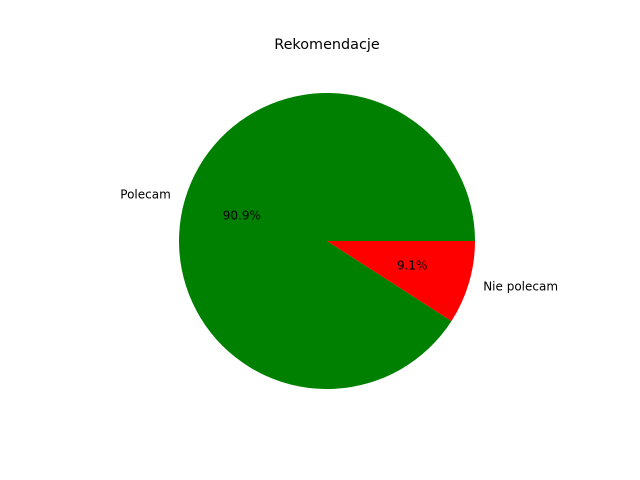 The height and width of the screenshot is (480, 640). What do you see at coordinates (242, 215) in the screenshot?
I see `slice-percent-polecam: 90.9%` at bounding box center [242, 215].